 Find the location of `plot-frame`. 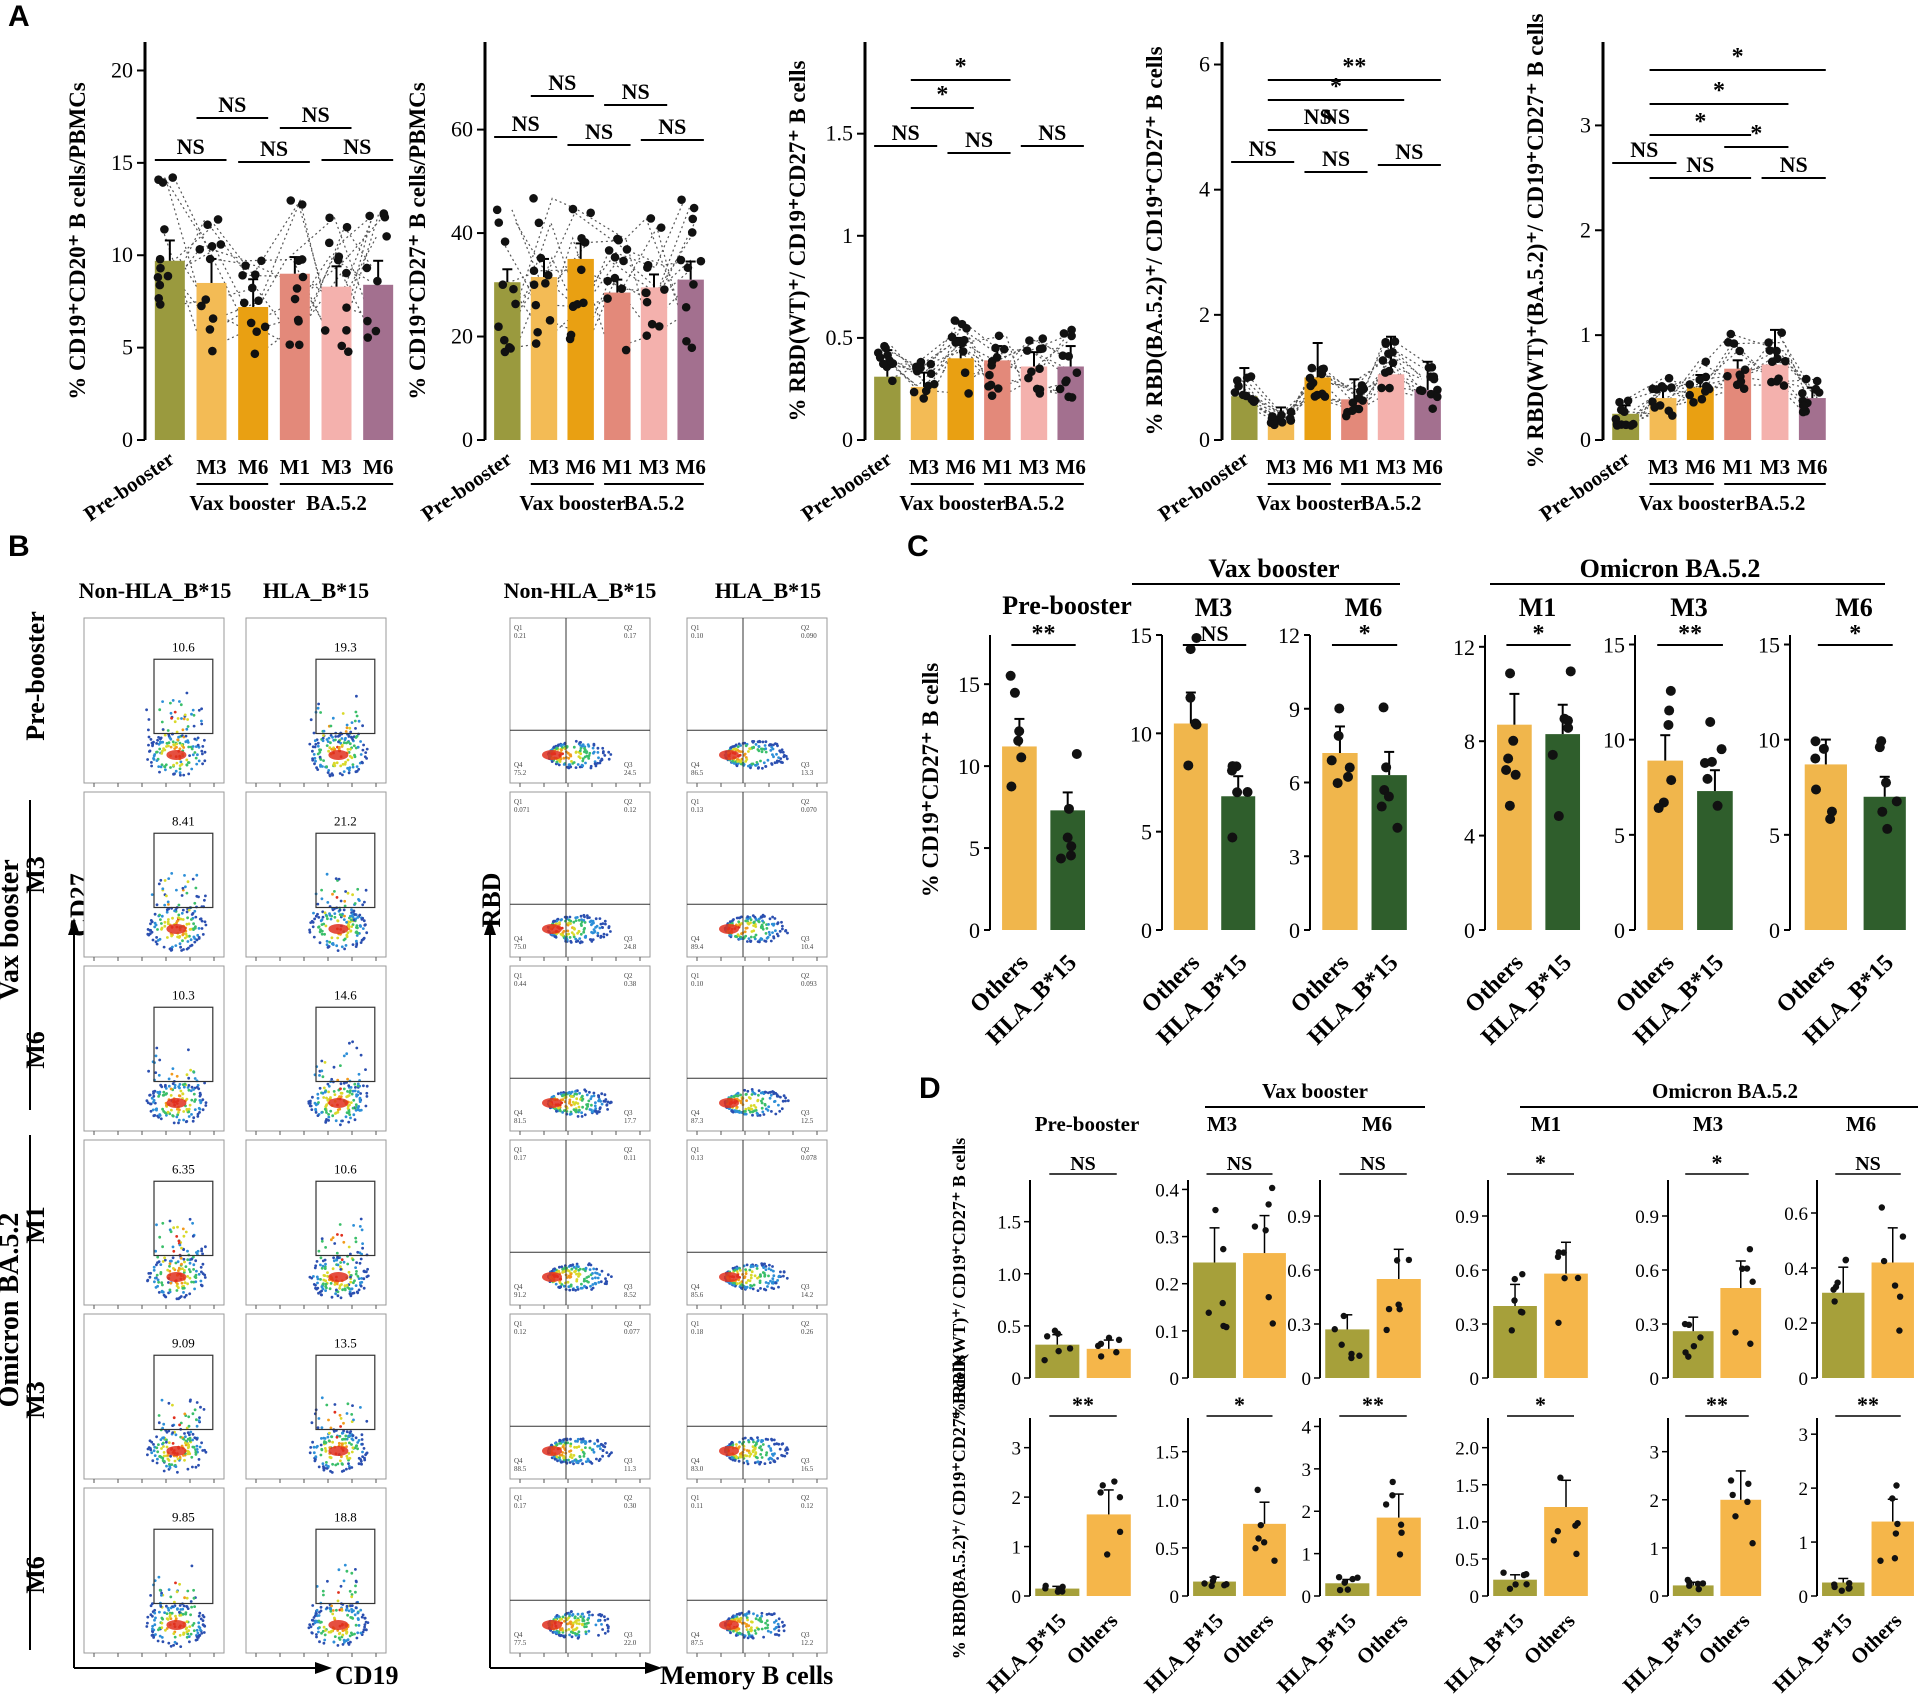

plot-frame is located at coordinates (580, 1222).